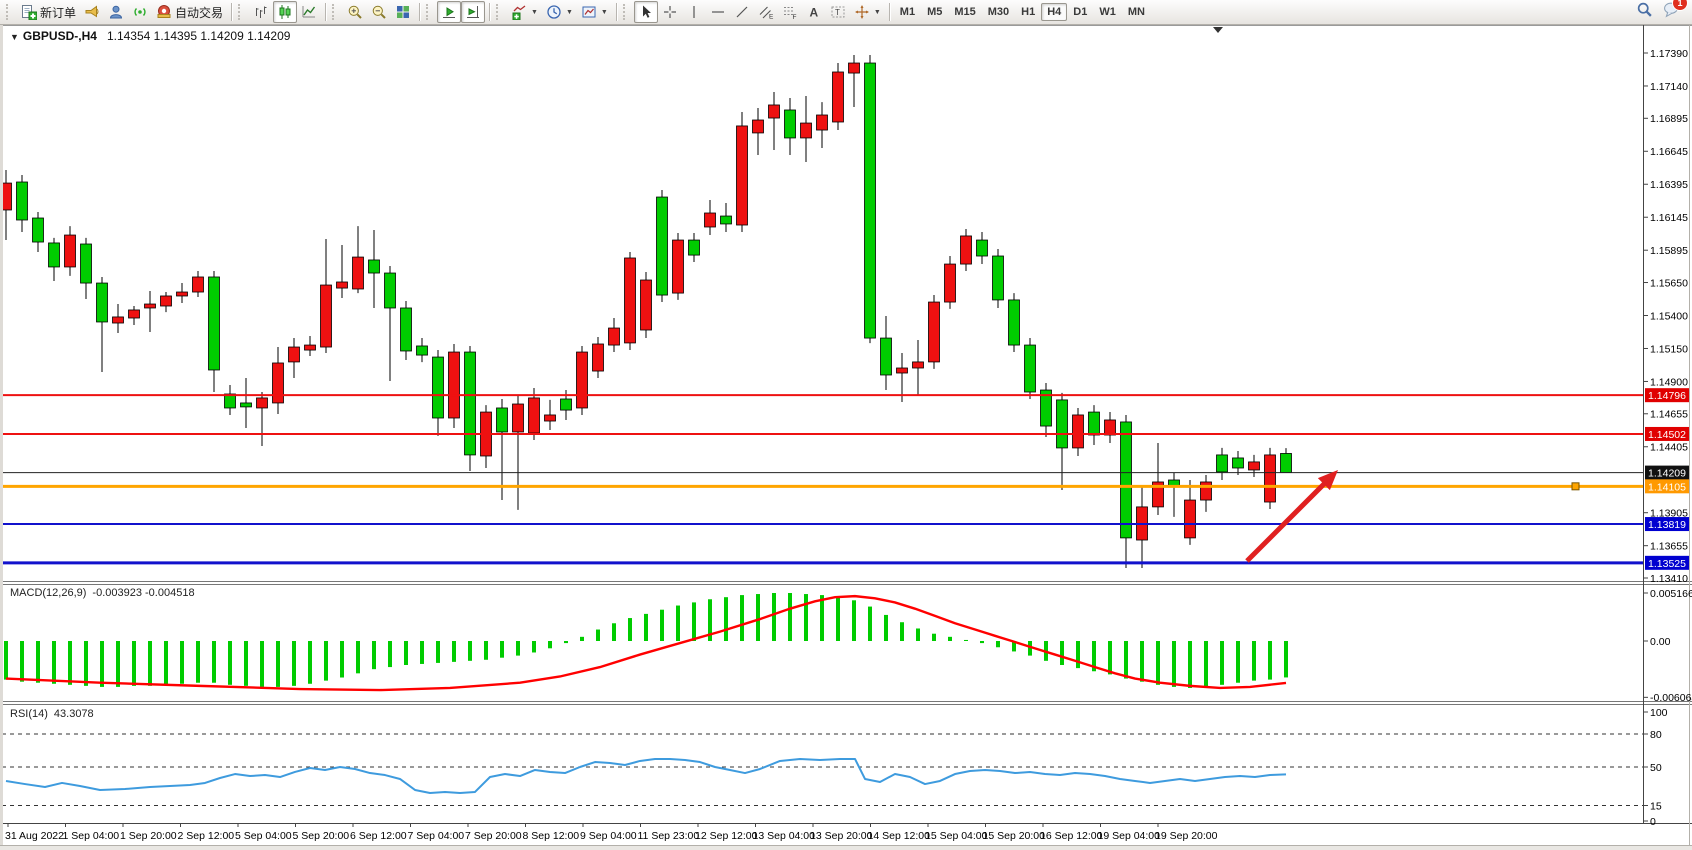 This screenshot has width=1692, height=850. What do you see at coordinates (742, 12) in the screenshot?
I see `toolbar-trendline-button` at bounding box center [742, 12].